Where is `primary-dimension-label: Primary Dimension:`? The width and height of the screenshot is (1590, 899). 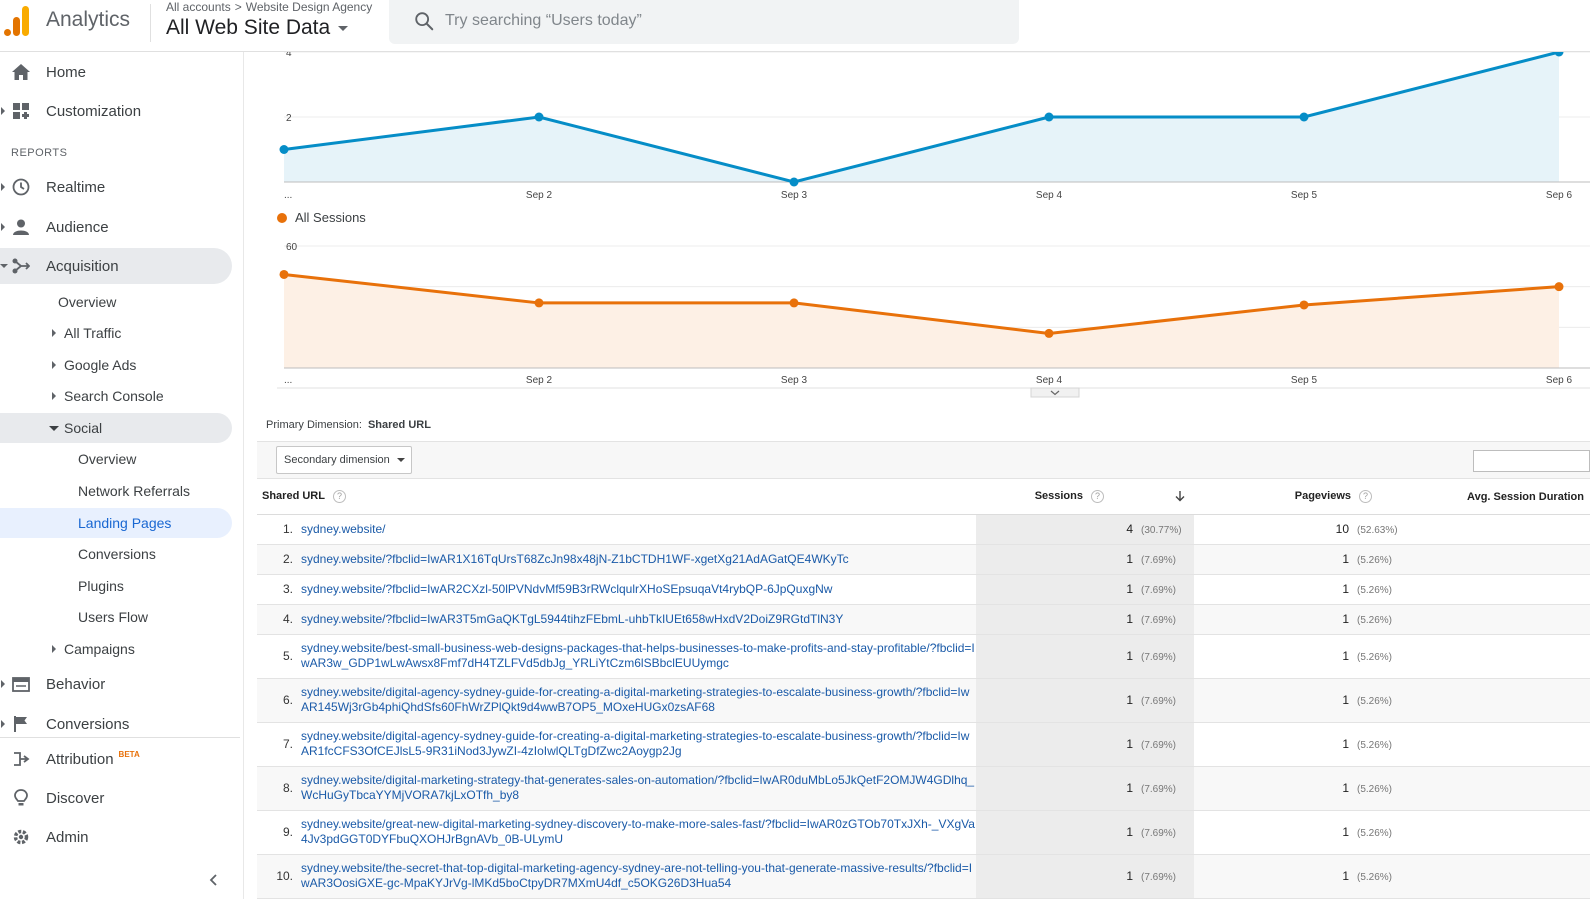 primary-dimension-label: Primary Dimension: is located at coordinates (314, 425).